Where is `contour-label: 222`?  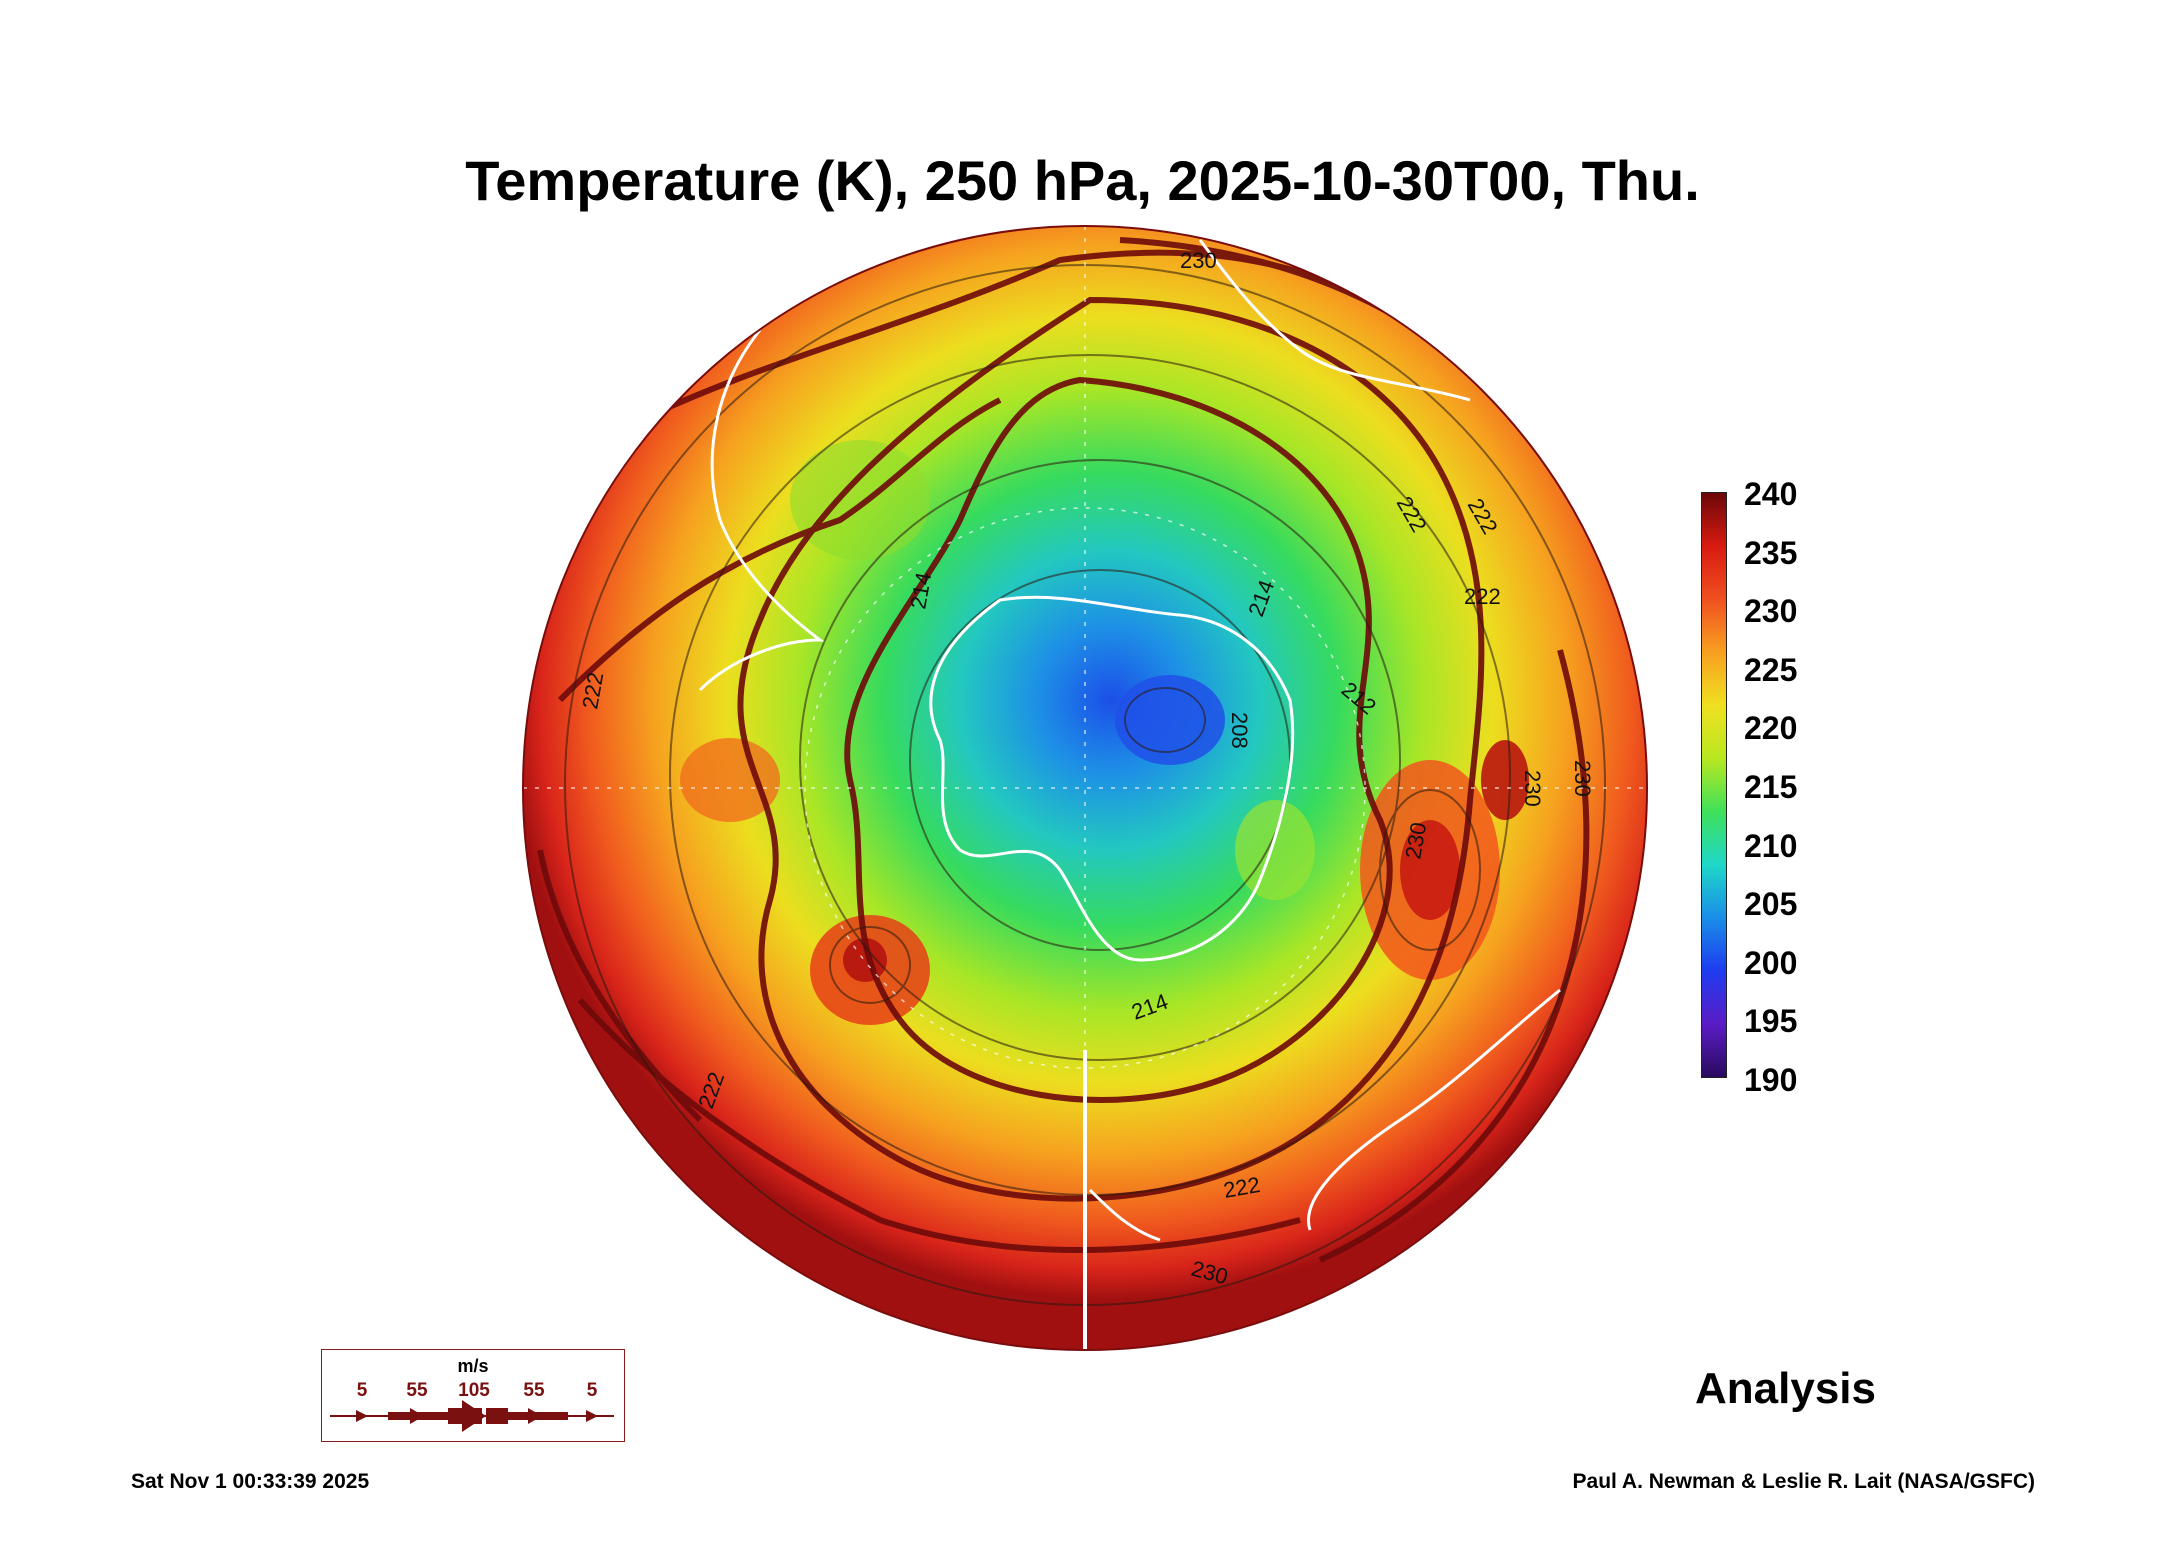
contour-label: 222 is located at coordinates (1482, 596).